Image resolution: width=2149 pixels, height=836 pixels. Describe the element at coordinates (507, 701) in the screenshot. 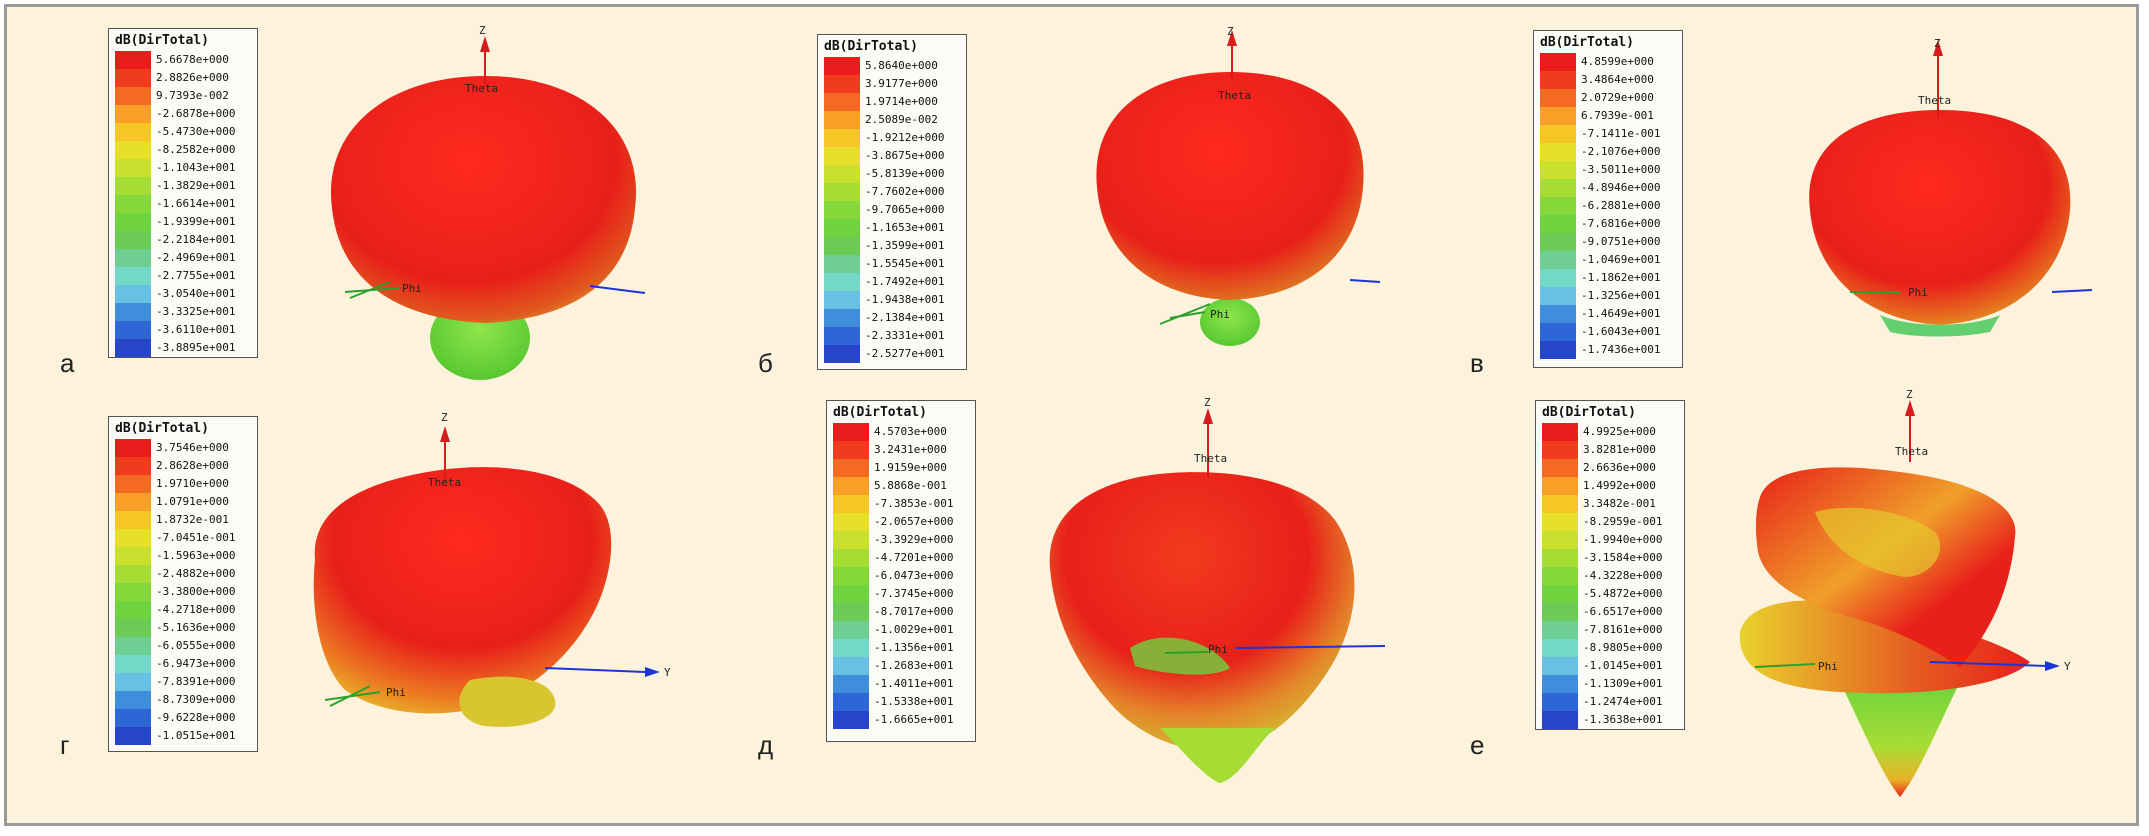

I see `lower-lobe` at that location.